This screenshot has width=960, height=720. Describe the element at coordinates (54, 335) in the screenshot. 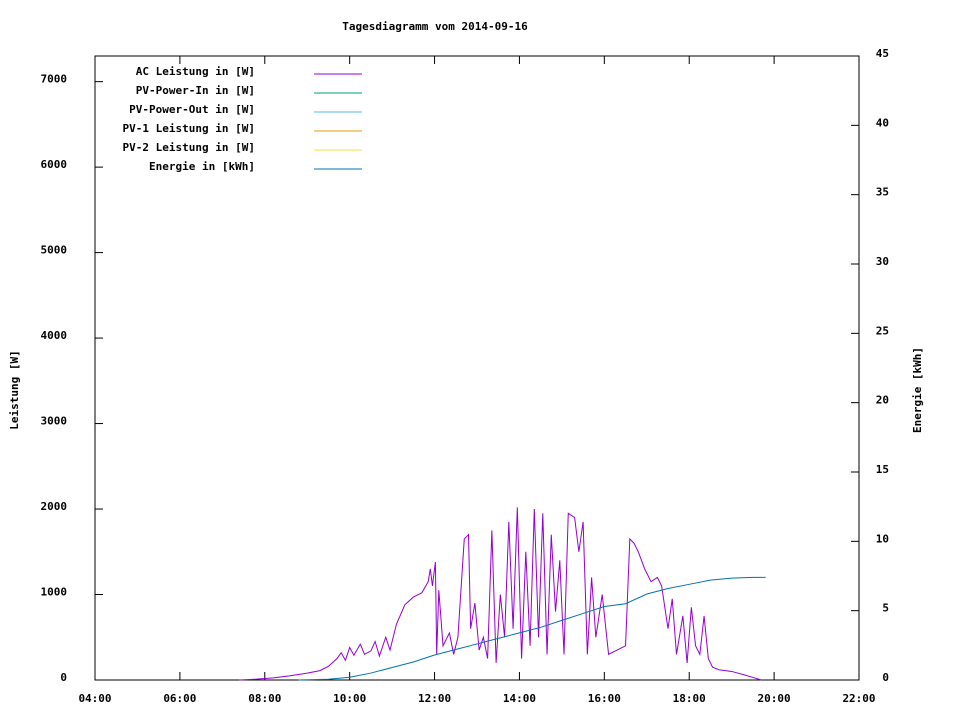

I see `y-tick-label: 4000` at that location.